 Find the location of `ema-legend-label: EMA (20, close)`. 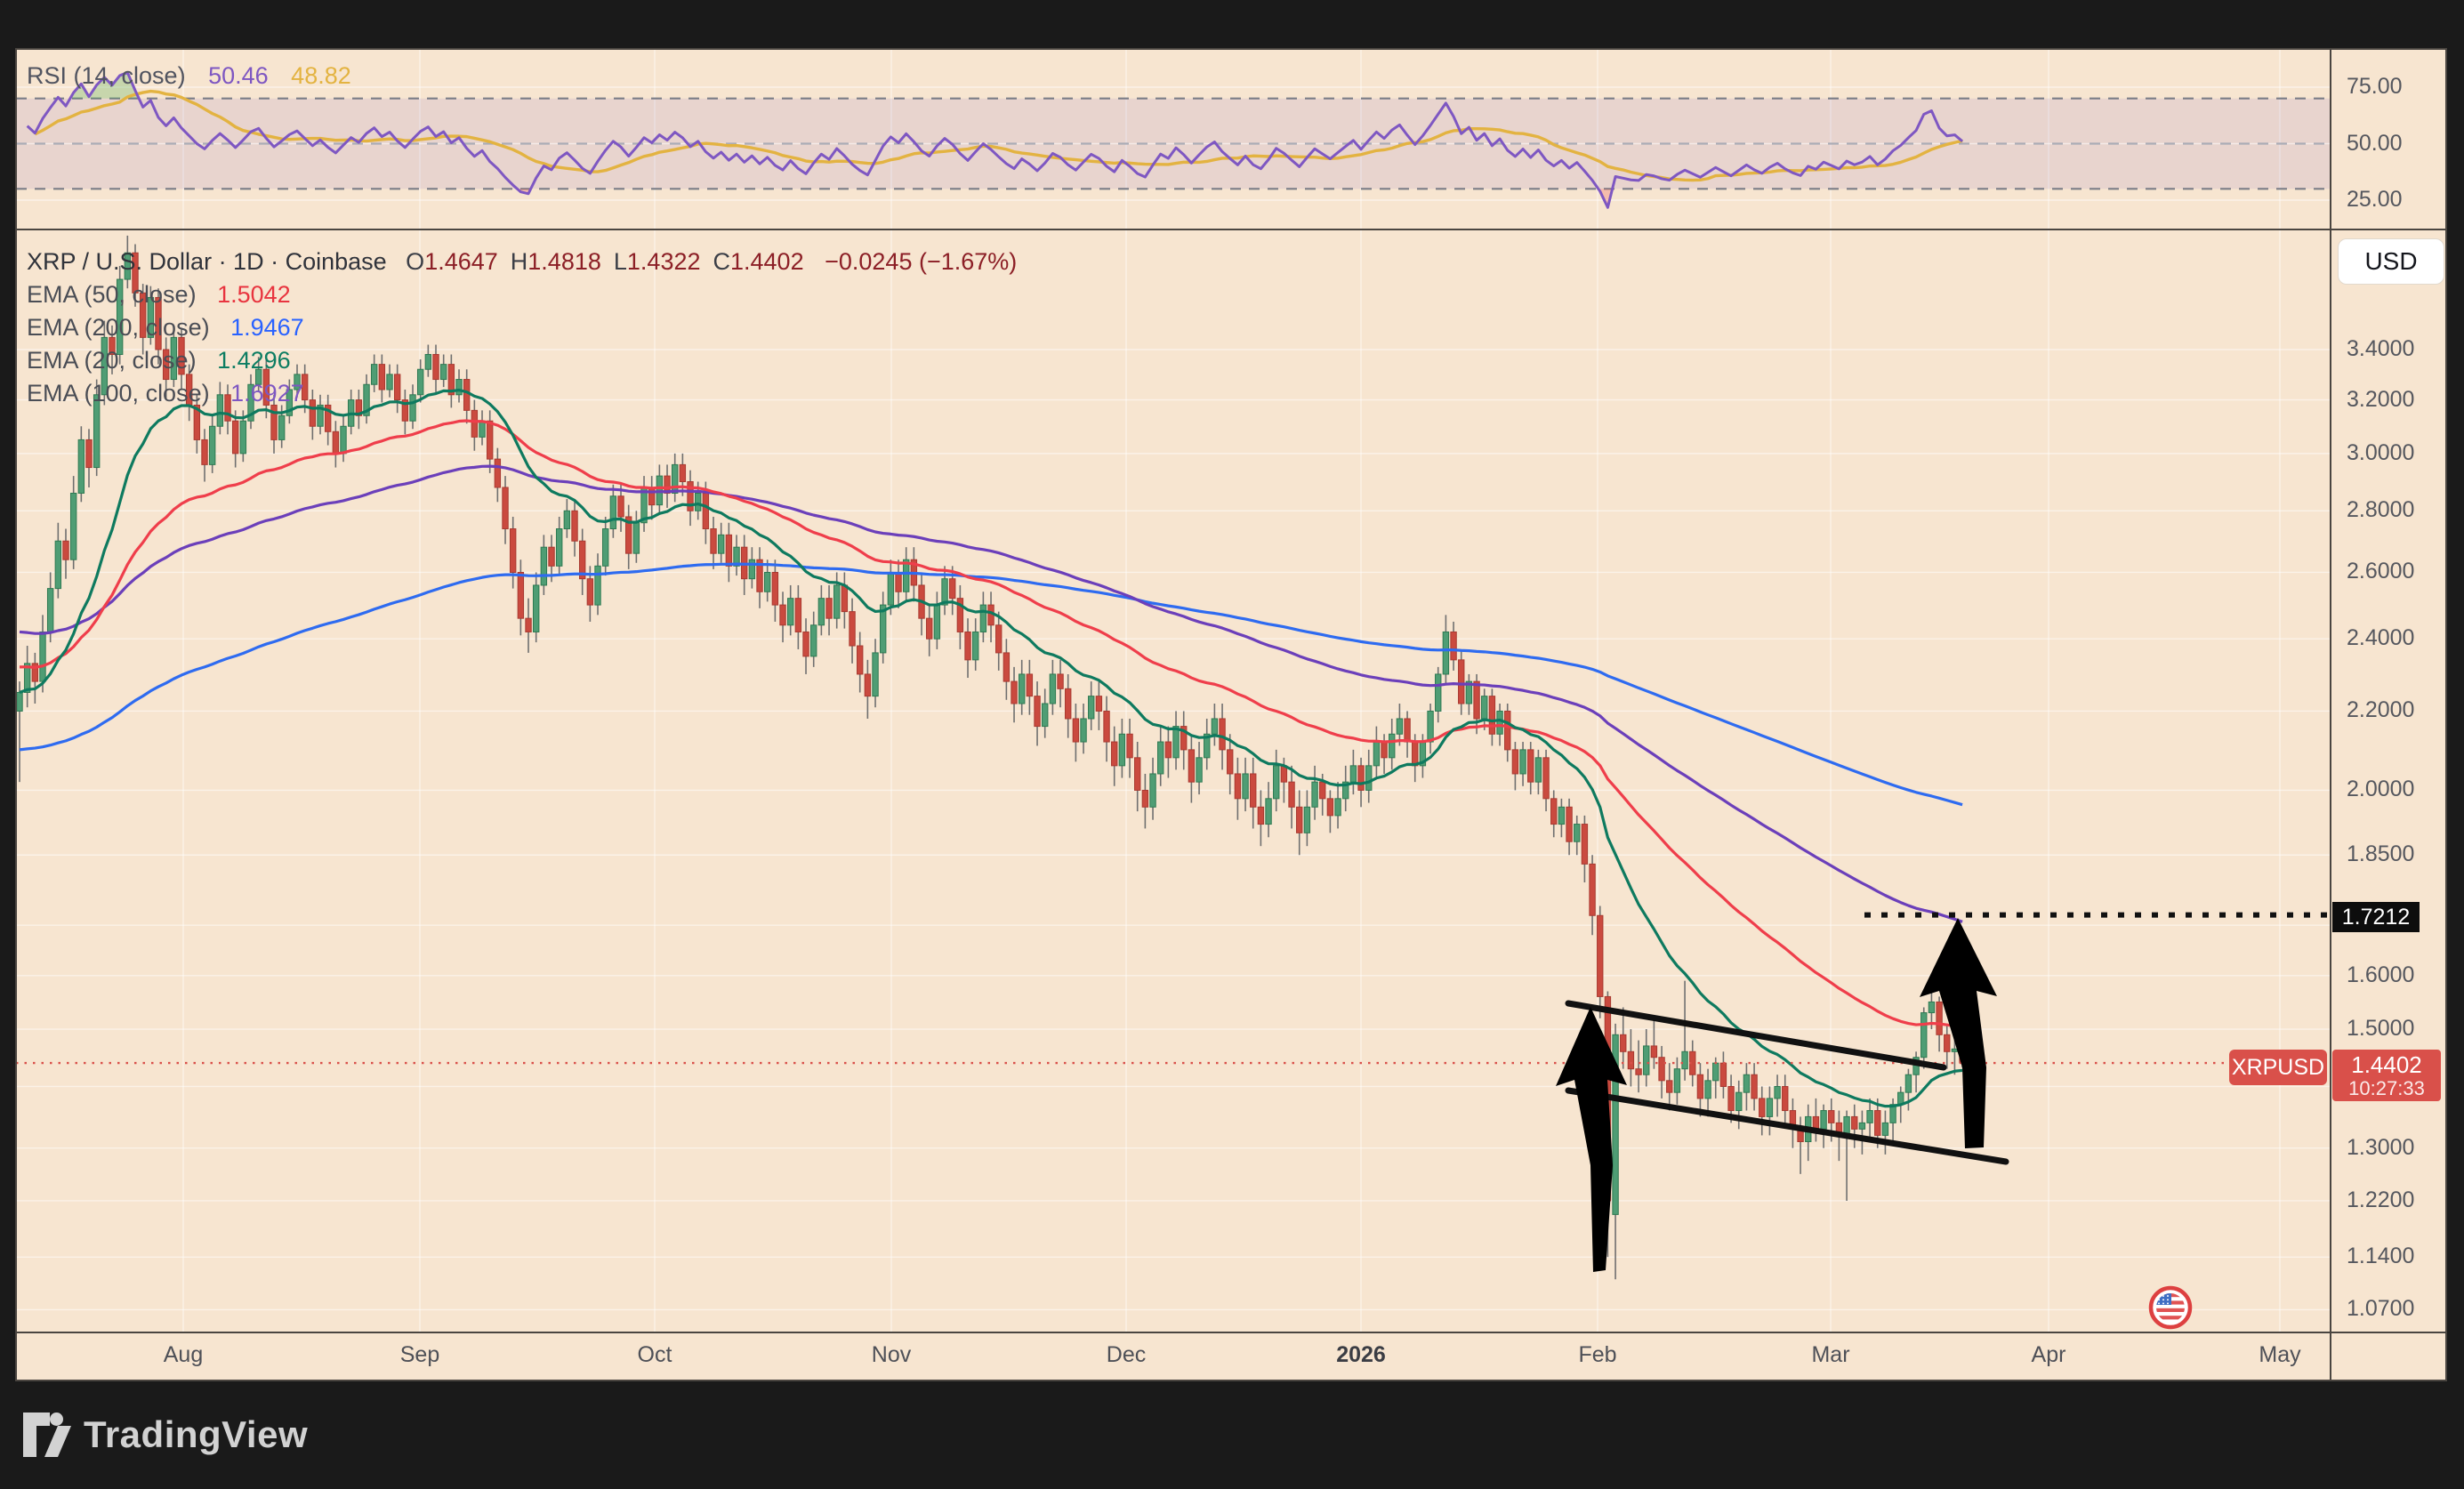

ema-legend-label: EMA (20, close) is located at coordinates (112, 360).